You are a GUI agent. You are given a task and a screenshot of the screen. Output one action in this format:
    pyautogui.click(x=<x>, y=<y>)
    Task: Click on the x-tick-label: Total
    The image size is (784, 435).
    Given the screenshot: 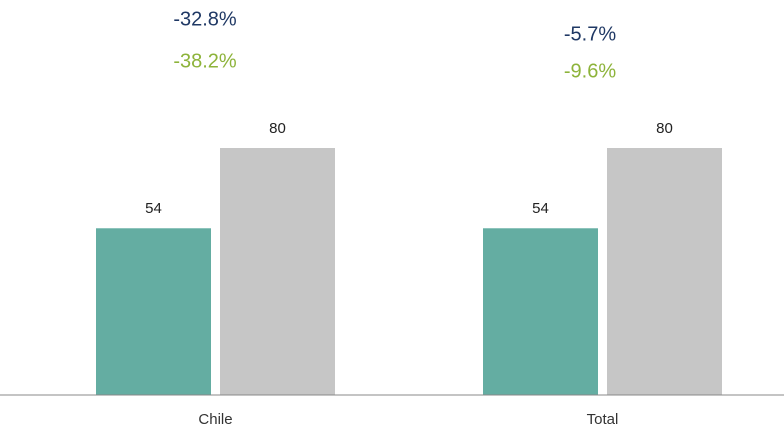 What is the action you would take?
    pyautogui.click(x=603, y=419)
    